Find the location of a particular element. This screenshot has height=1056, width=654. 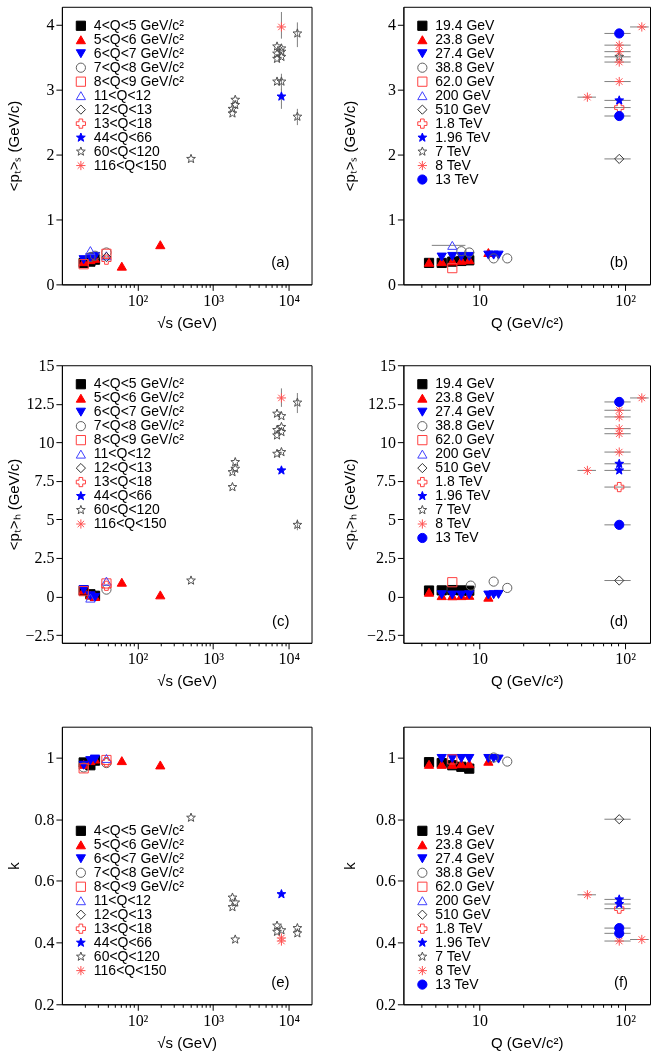

annotation: (a) is located at coordinates (280, 262).